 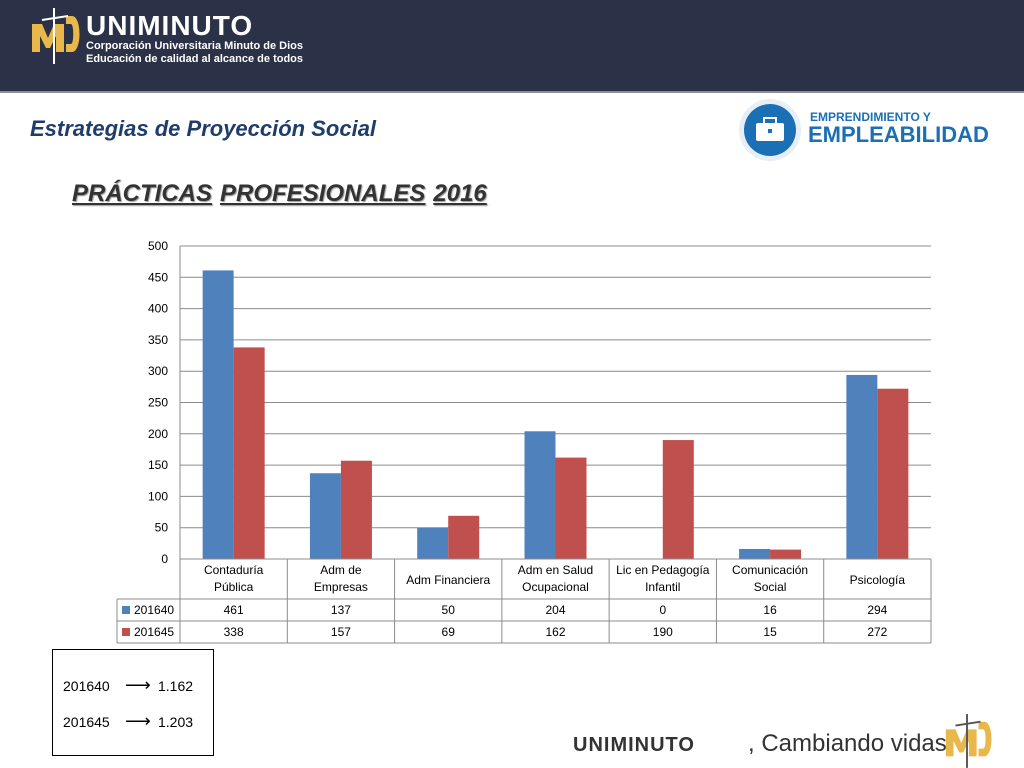 What do you see at coordinates (194, 46) in the screenshot?
I see `logo-tagline: Corporación Universitaria Minuto de Dios` at bounding box center [194, 46].